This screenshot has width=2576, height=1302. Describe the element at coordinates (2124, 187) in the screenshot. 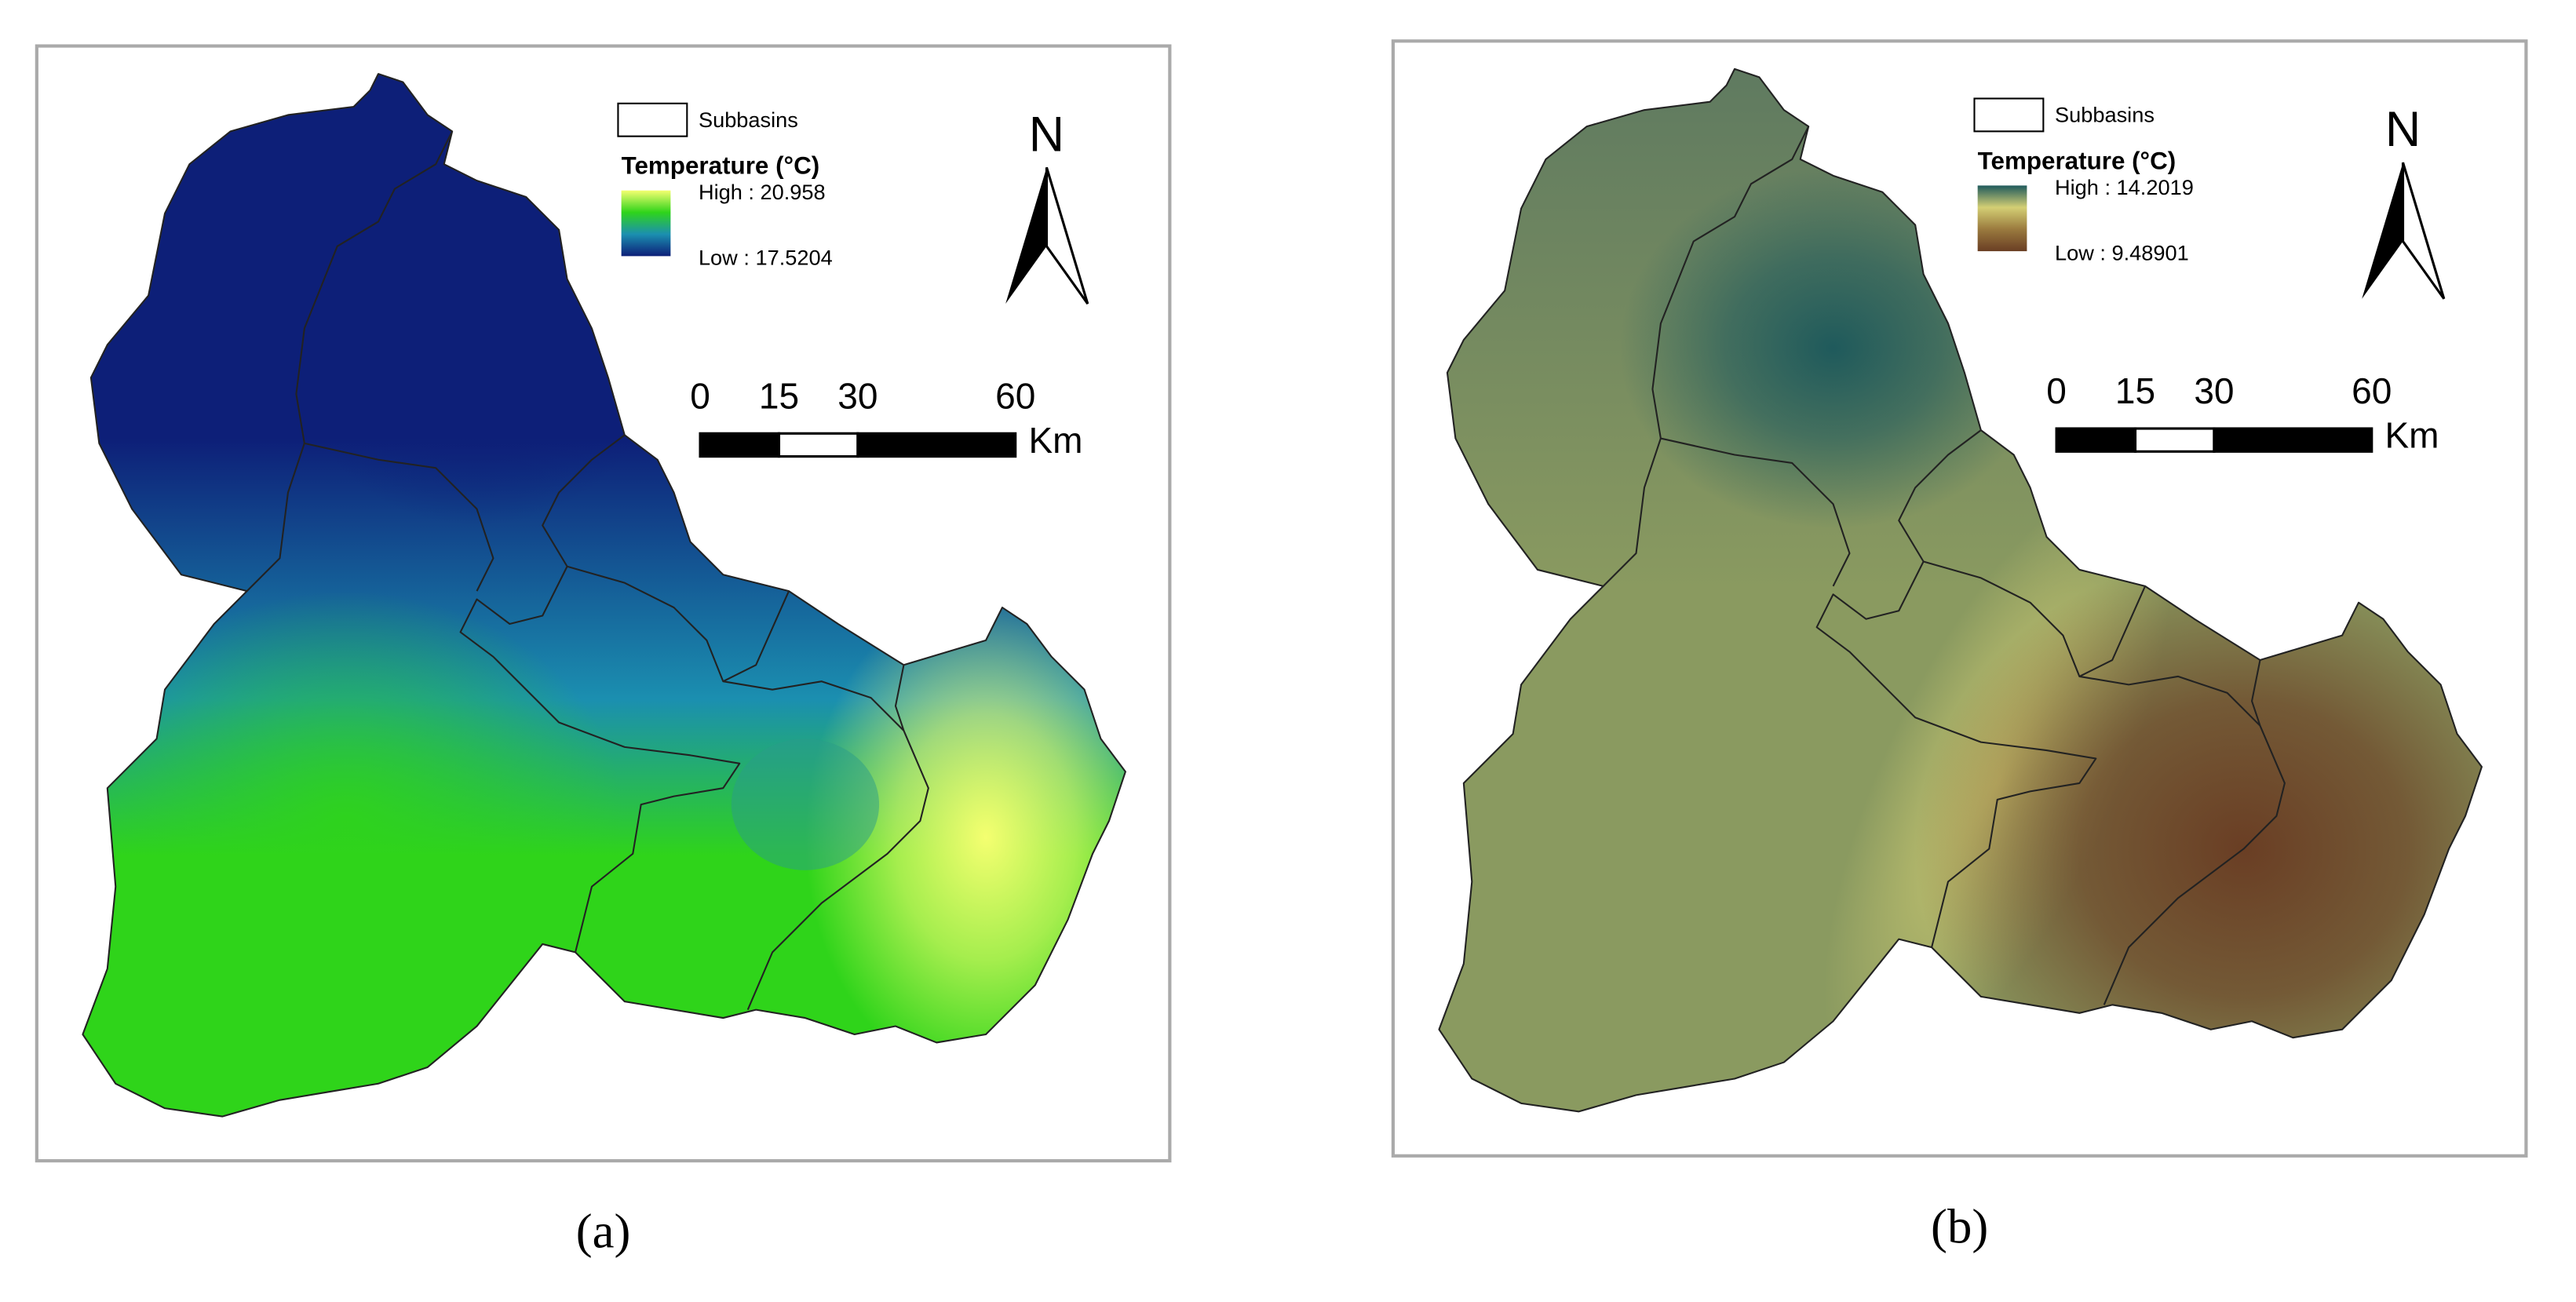

I see `legend-high: High : 14.2019` at that location.